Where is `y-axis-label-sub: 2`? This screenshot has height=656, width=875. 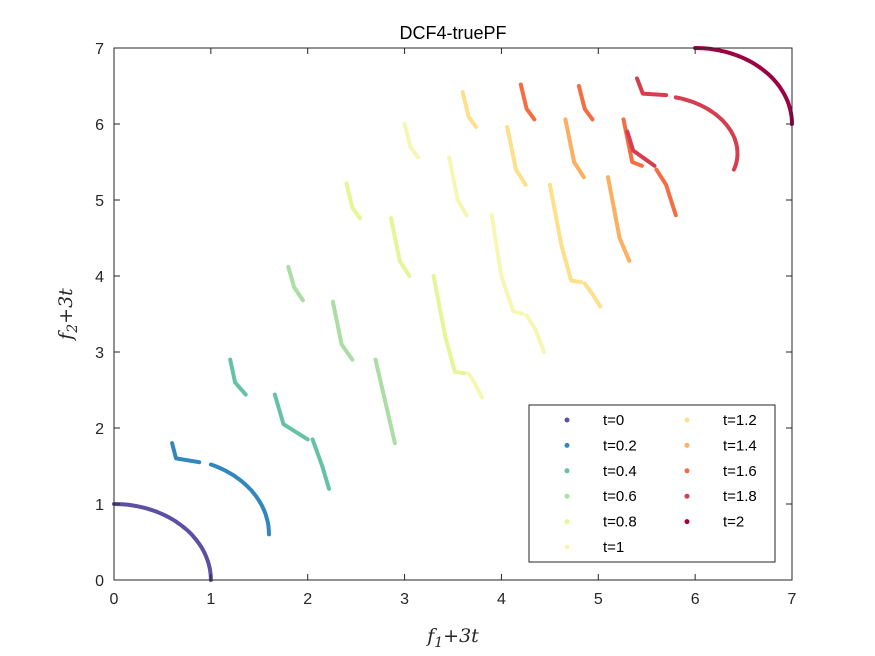 y-axis-label-sub: 2 is located at coordinates (73, 329).